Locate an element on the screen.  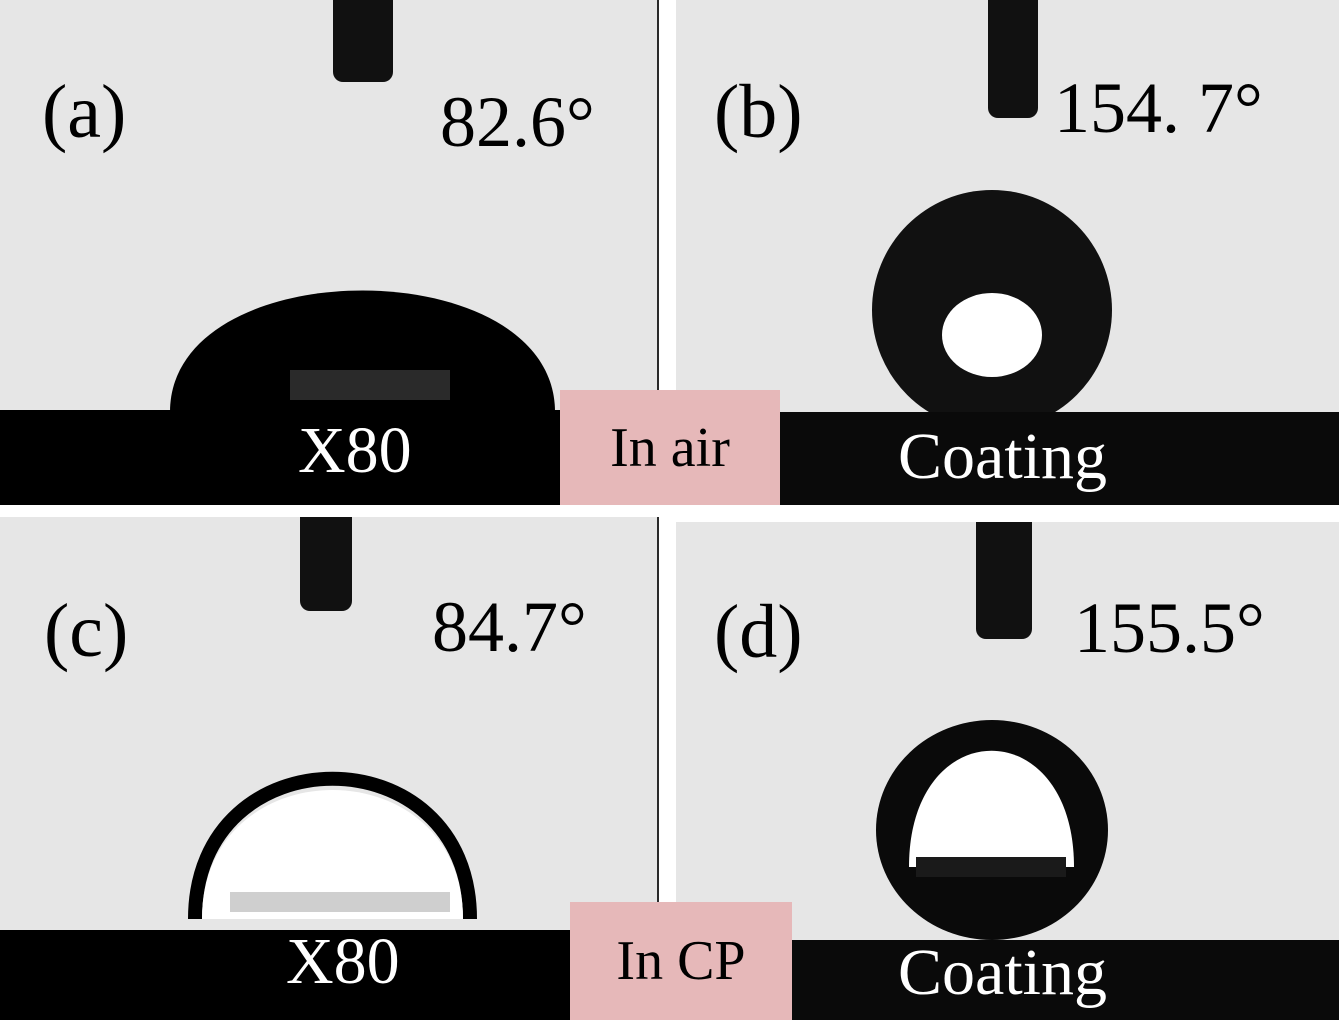
panel-letter: (c) is located at coordinates (86, 631).